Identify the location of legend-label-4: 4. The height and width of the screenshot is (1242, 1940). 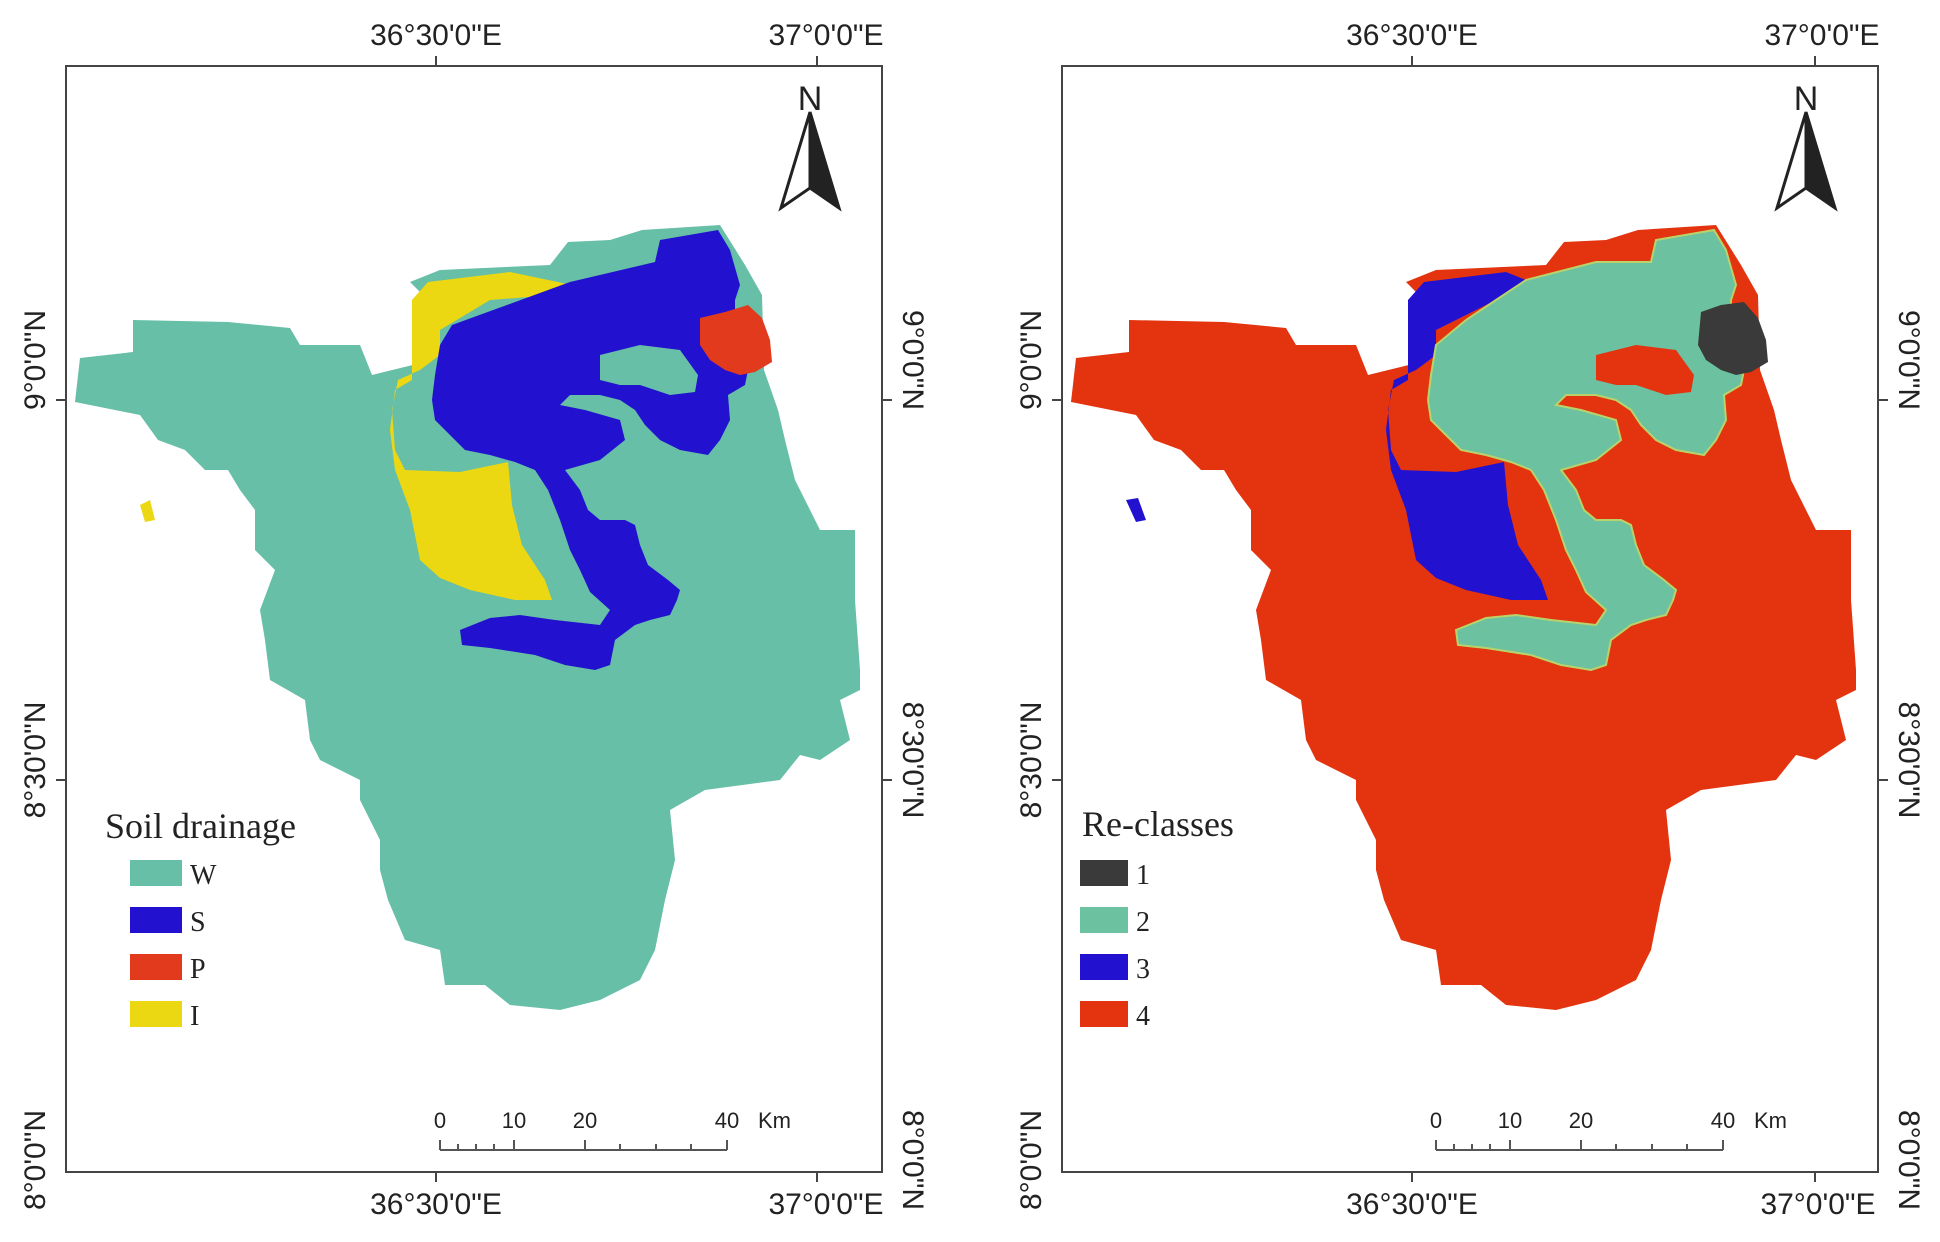
(1143, 1016).